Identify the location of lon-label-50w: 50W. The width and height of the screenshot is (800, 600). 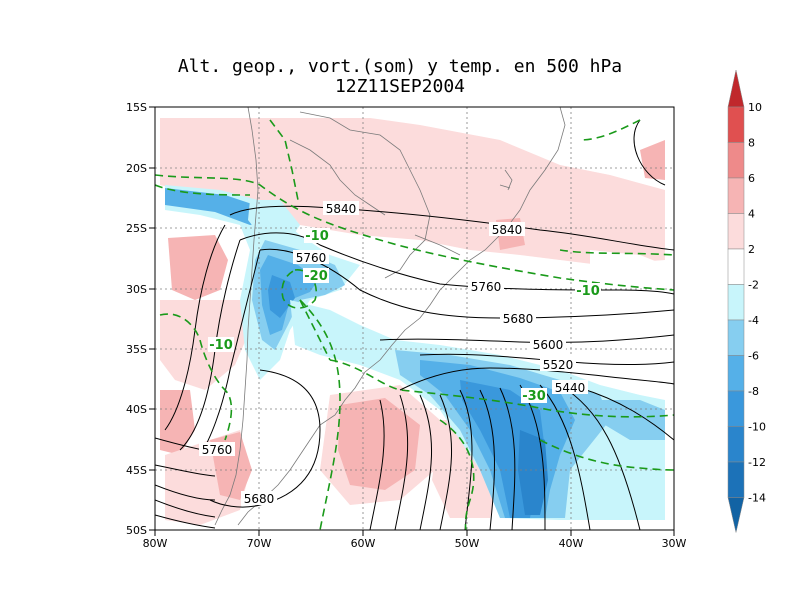
(467, 543).